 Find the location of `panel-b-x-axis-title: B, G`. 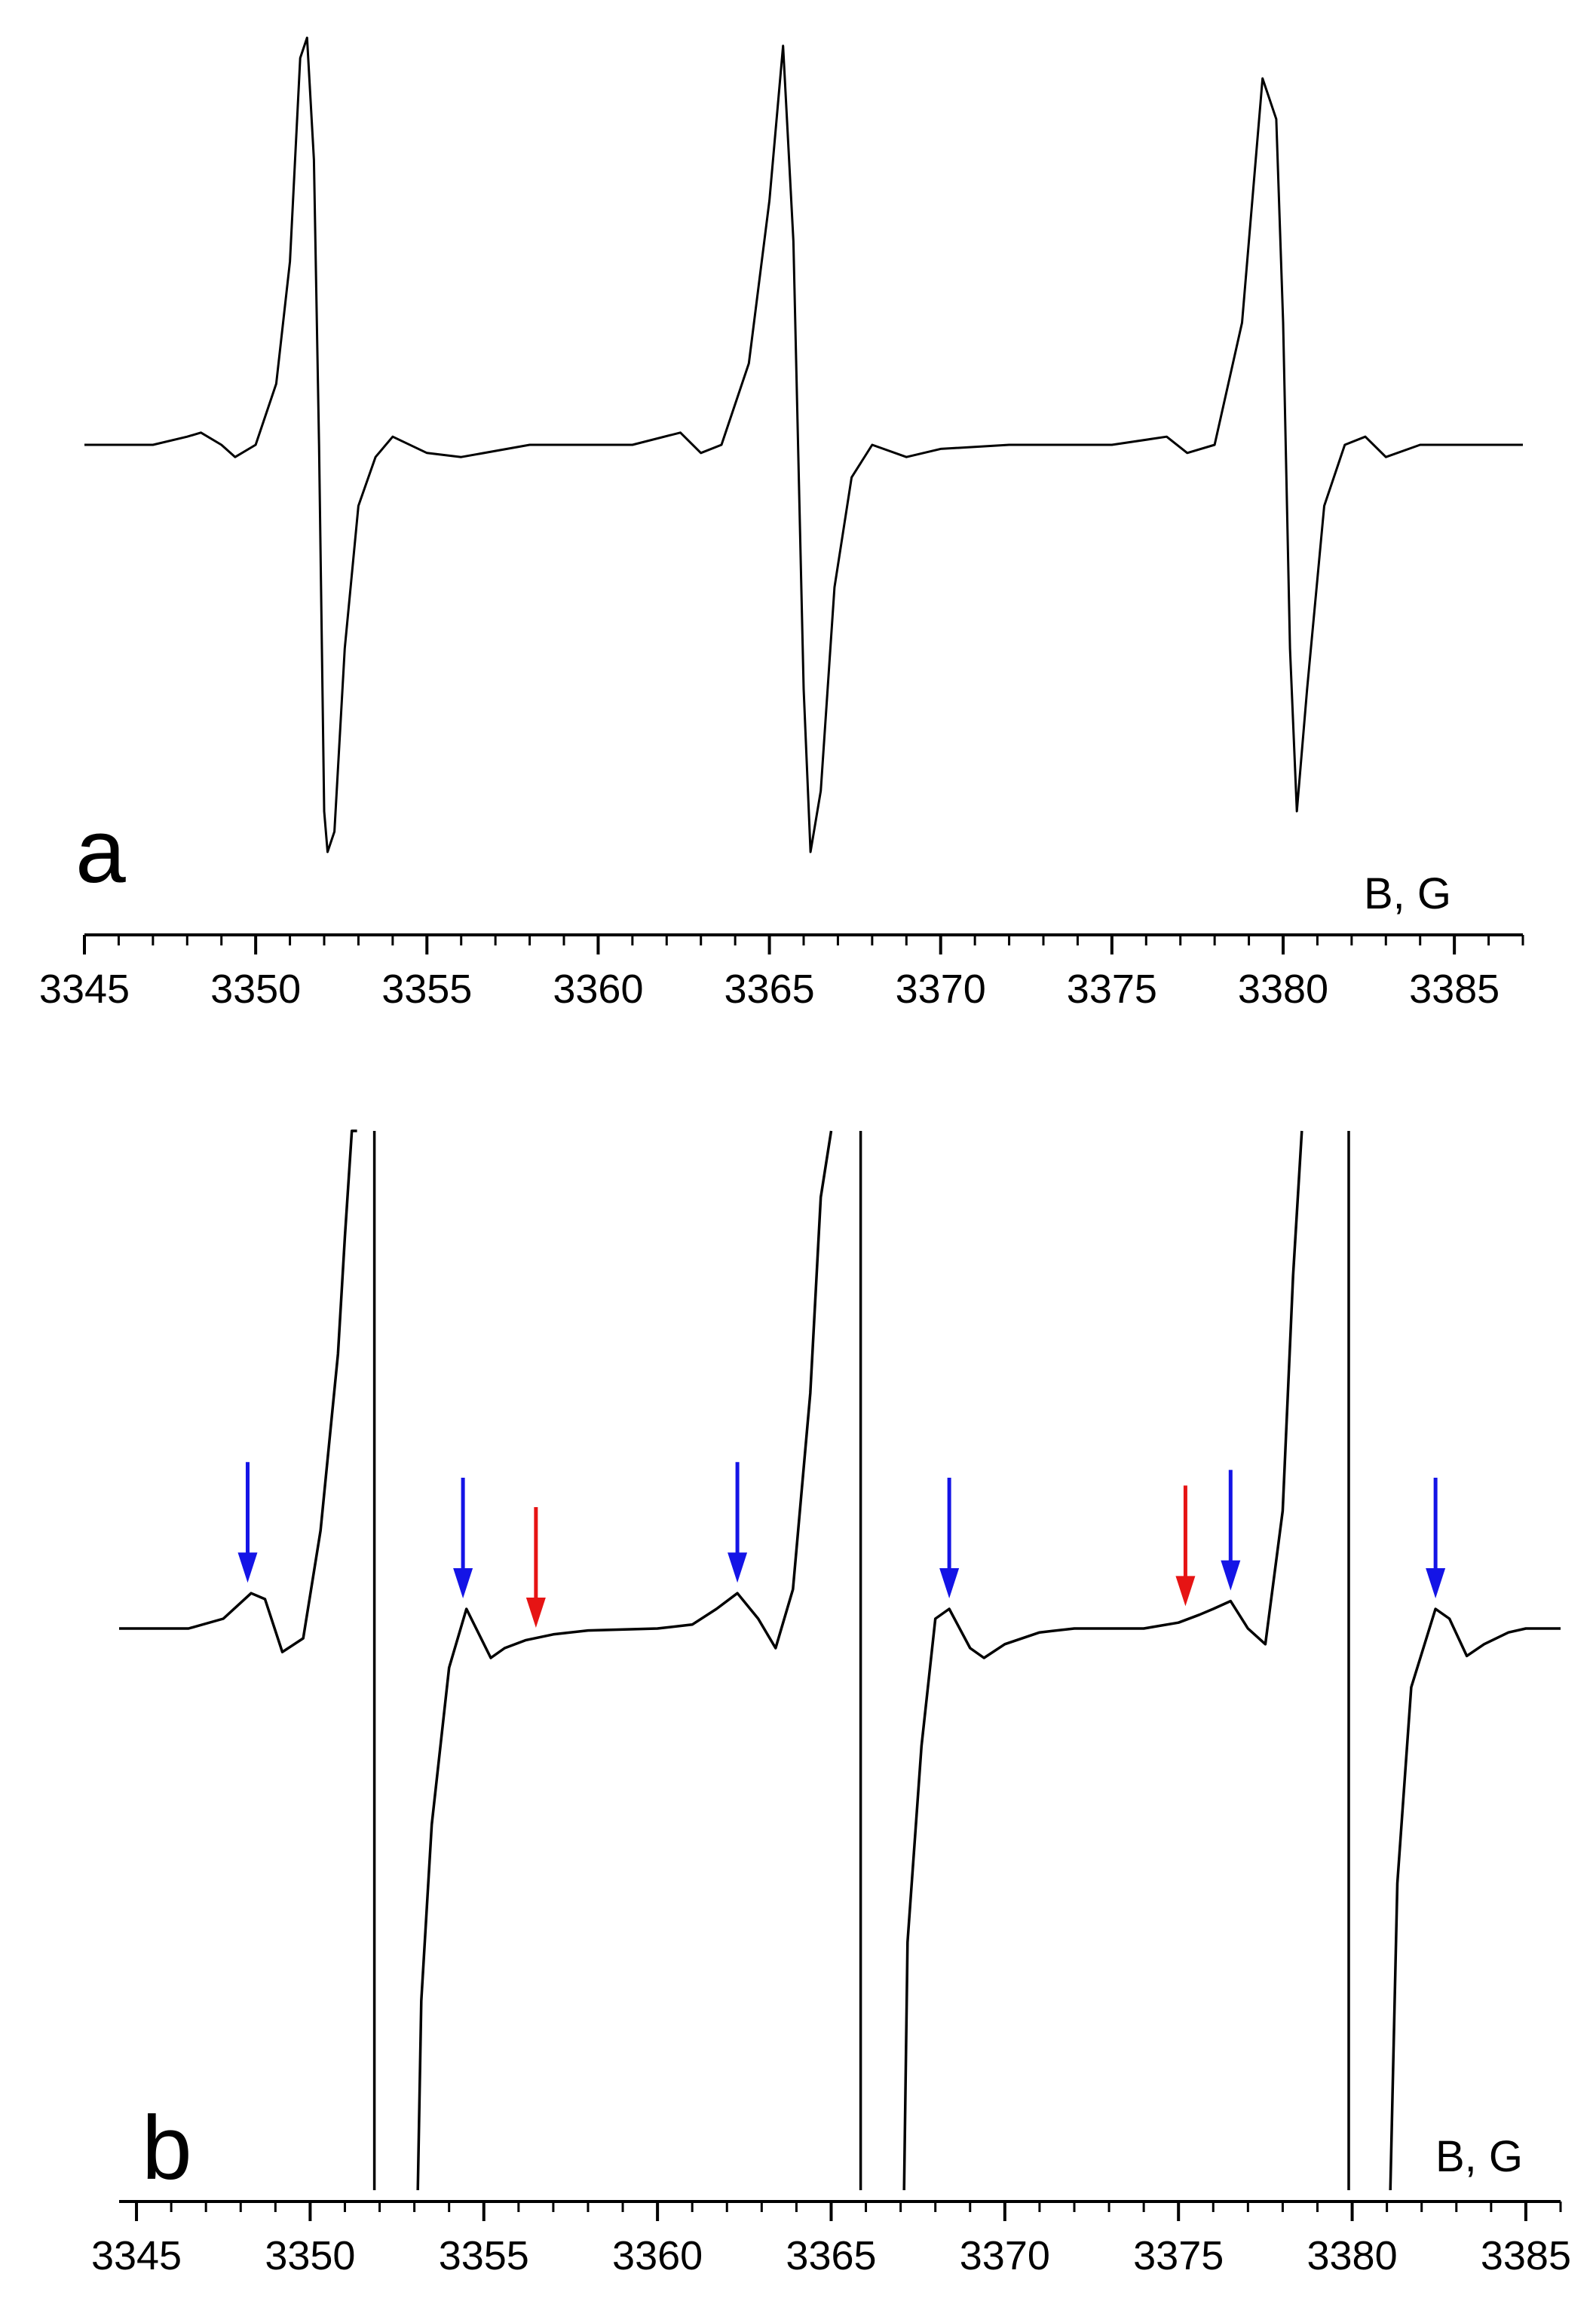

panel-b-x-axis-title: B, G is located at coordinates (1479, 2156).